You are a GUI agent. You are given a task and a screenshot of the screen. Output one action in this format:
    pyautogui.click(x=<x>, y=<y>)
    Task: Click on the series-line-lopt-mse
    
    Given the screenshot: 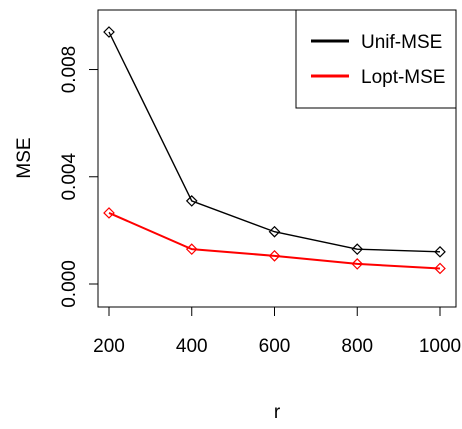 What is the action you would take?
    pyautogui.click(x=274, y=241)
    